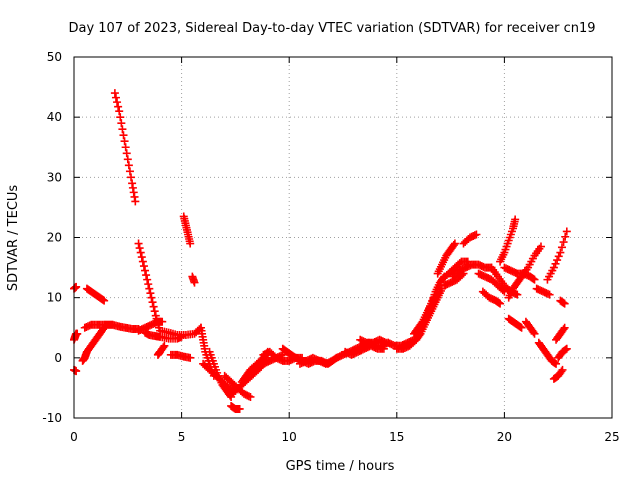 This screenshot has width=640, height=480. I want to click on y-tick-label: -10, so click(52, 418).